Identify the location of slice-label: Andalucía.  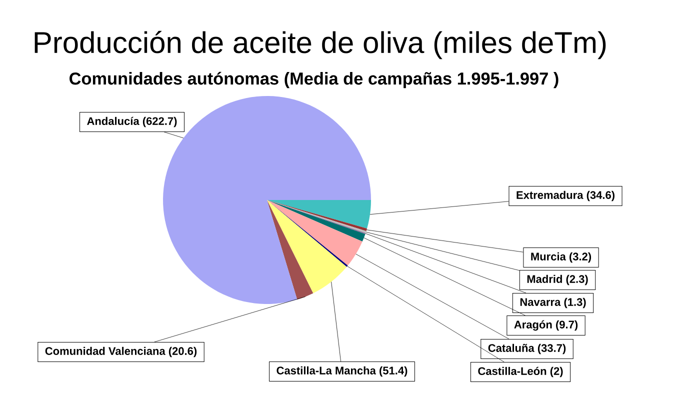
(113, 120).